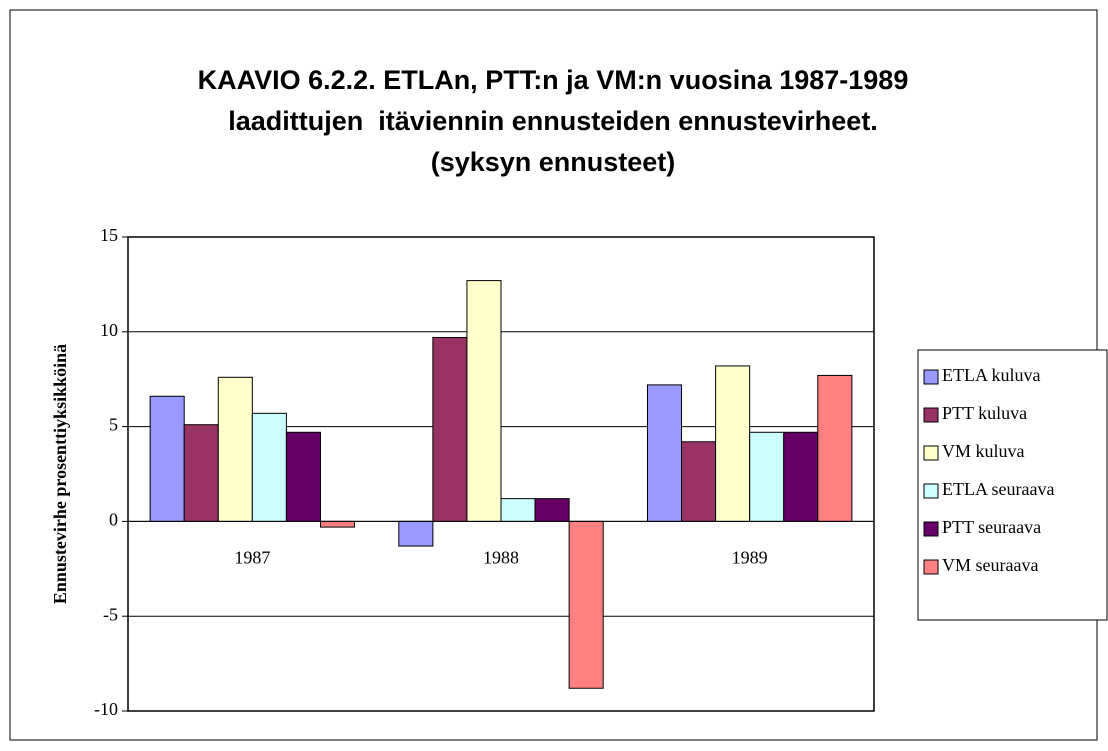 This screenshot has width=1108, height=751. What do you see at coordinates (990, 565) in the screenshot?
I see `legend-label: VM seuraava` at bounding box center [990, 565].